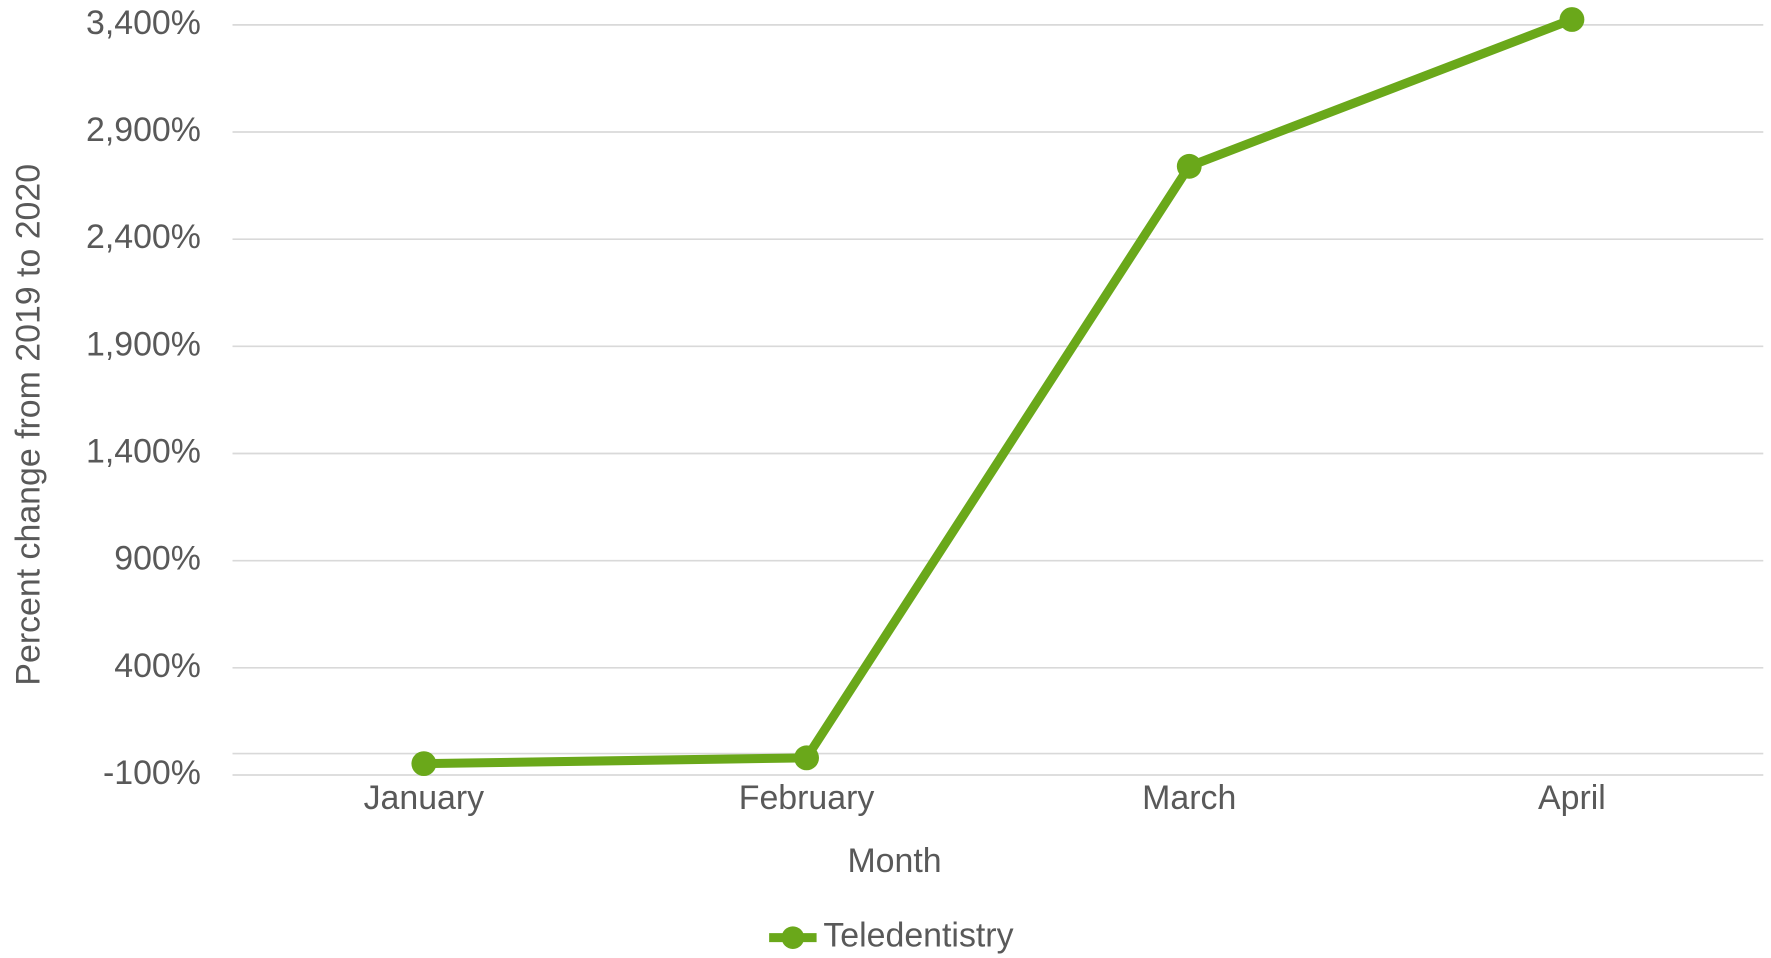 The width and height of the screenshot is (1771, 958). Describe the element at coordinates (143, 130) in the screenshot. I see `y-tick-label: 2,900%` at that location.